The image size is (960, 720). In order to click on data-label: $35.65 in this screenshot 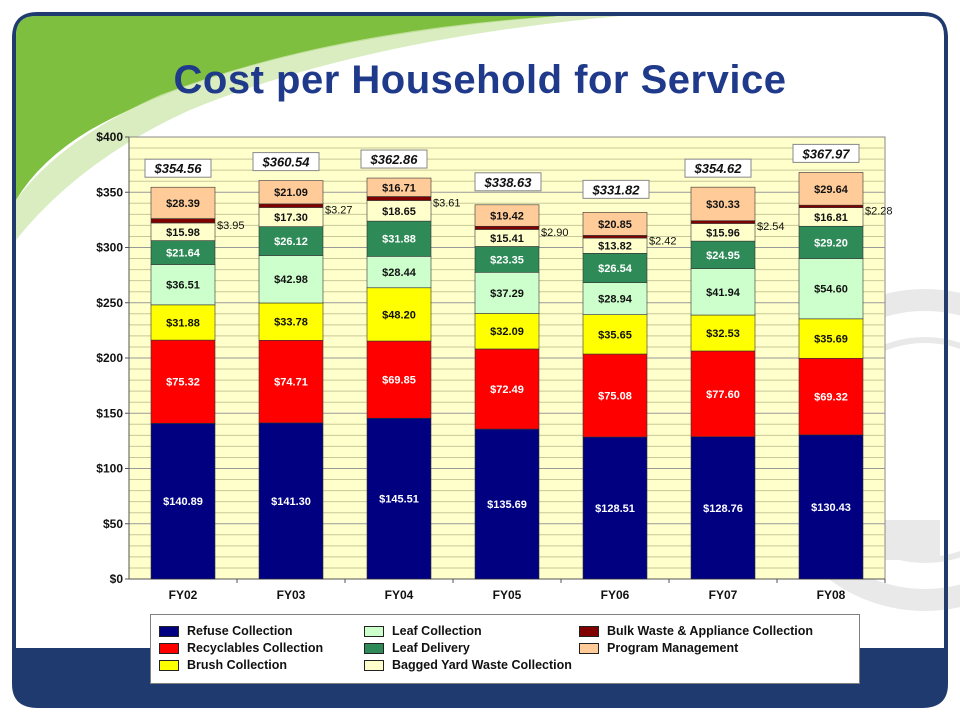, I will do `click(615, 335)`.